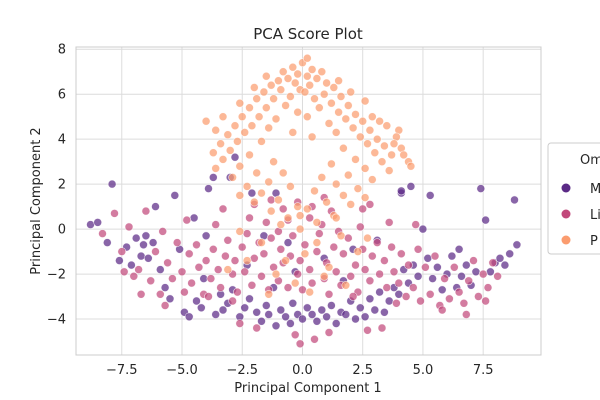  What do you see at coordinates (595, 215) in the screenshot?
I see `legend-label-li: Li` at bounding box center [595, 215].